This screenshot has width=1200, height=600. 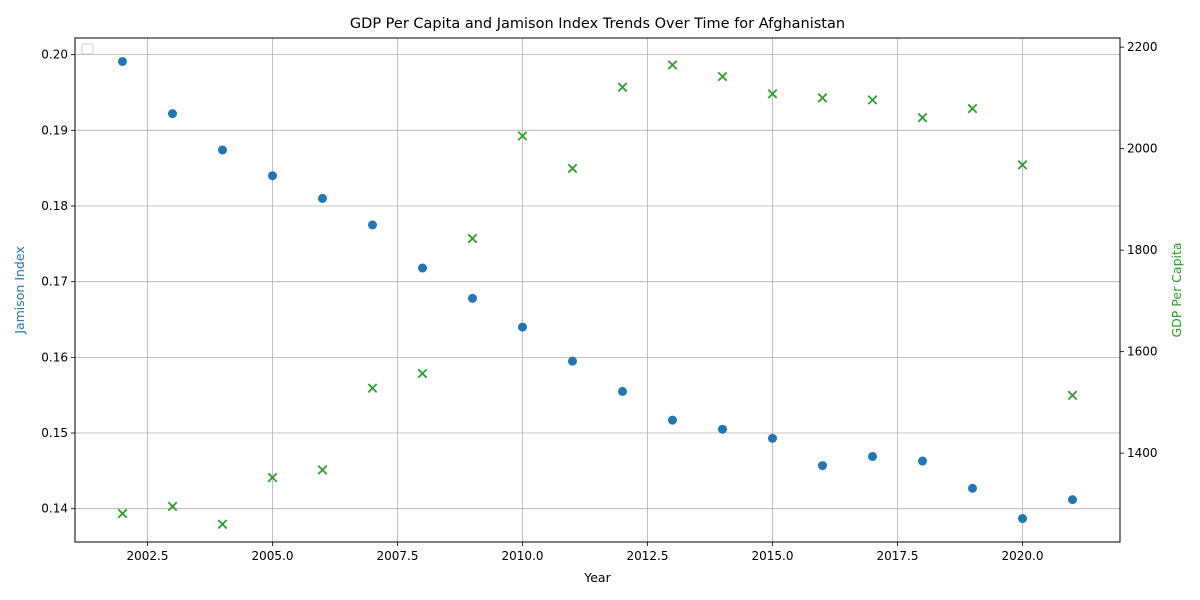 What do you see at coordinates (87, 49) in the screenshot?
I see `legend-box` at bounding box center [87, 49].